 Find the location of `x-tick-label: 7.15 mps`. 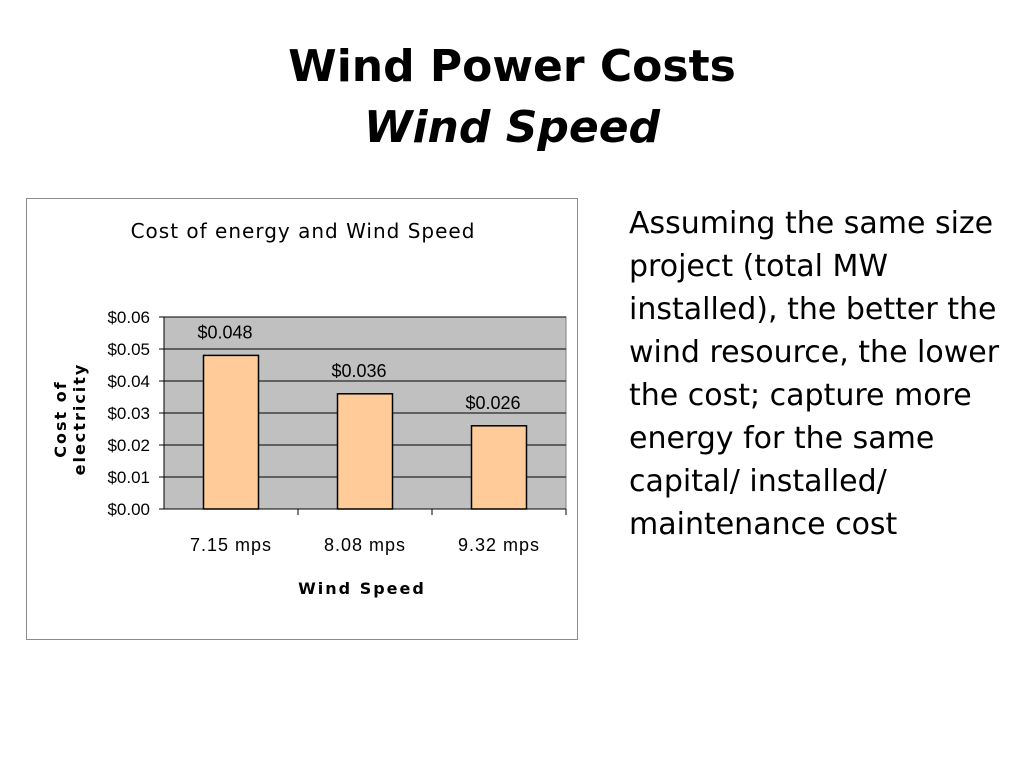

x-tick-label: 7.15 mps is located at coordinates (231, 545).